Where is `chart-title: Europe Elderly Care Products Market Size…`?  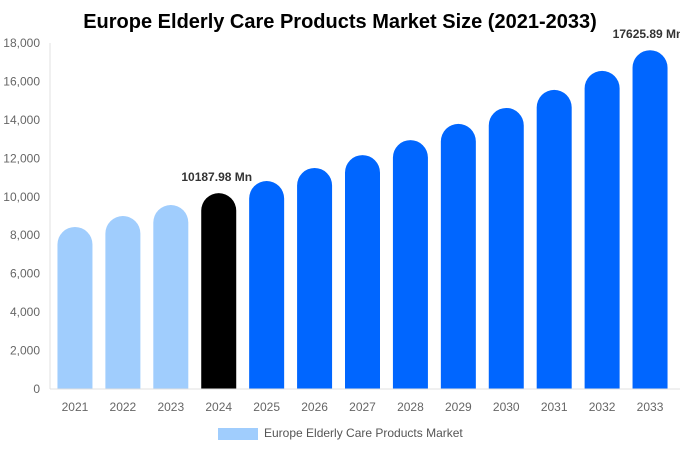
chart-title: Europe Elderly Care Products Market Size… is located at coordinates (340, 22).